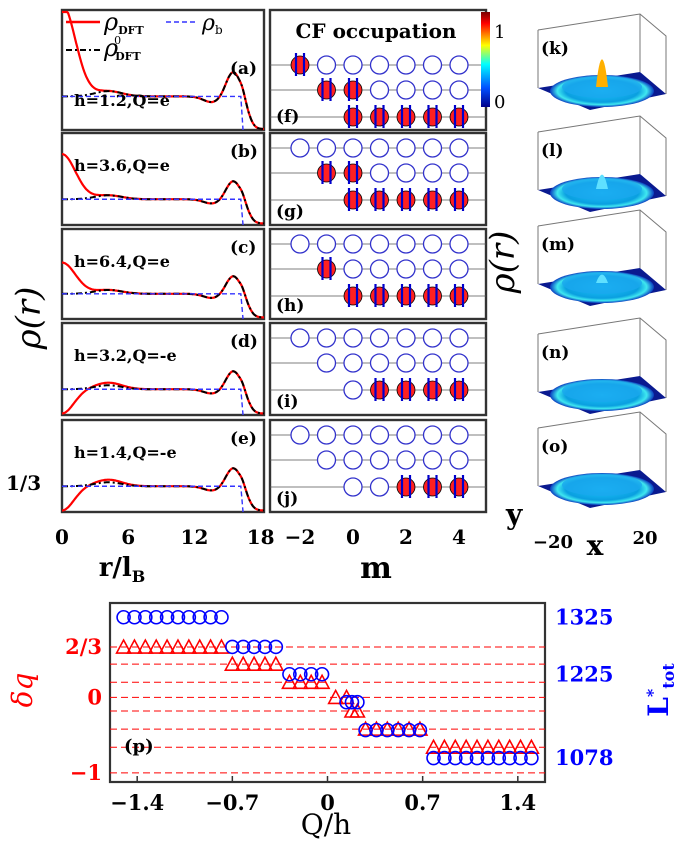 The image size is (682, 842). What do you see at coordinates (602, 451) in the screenshot?
I see `surface-box-edges` at bounding box center [602, 451].